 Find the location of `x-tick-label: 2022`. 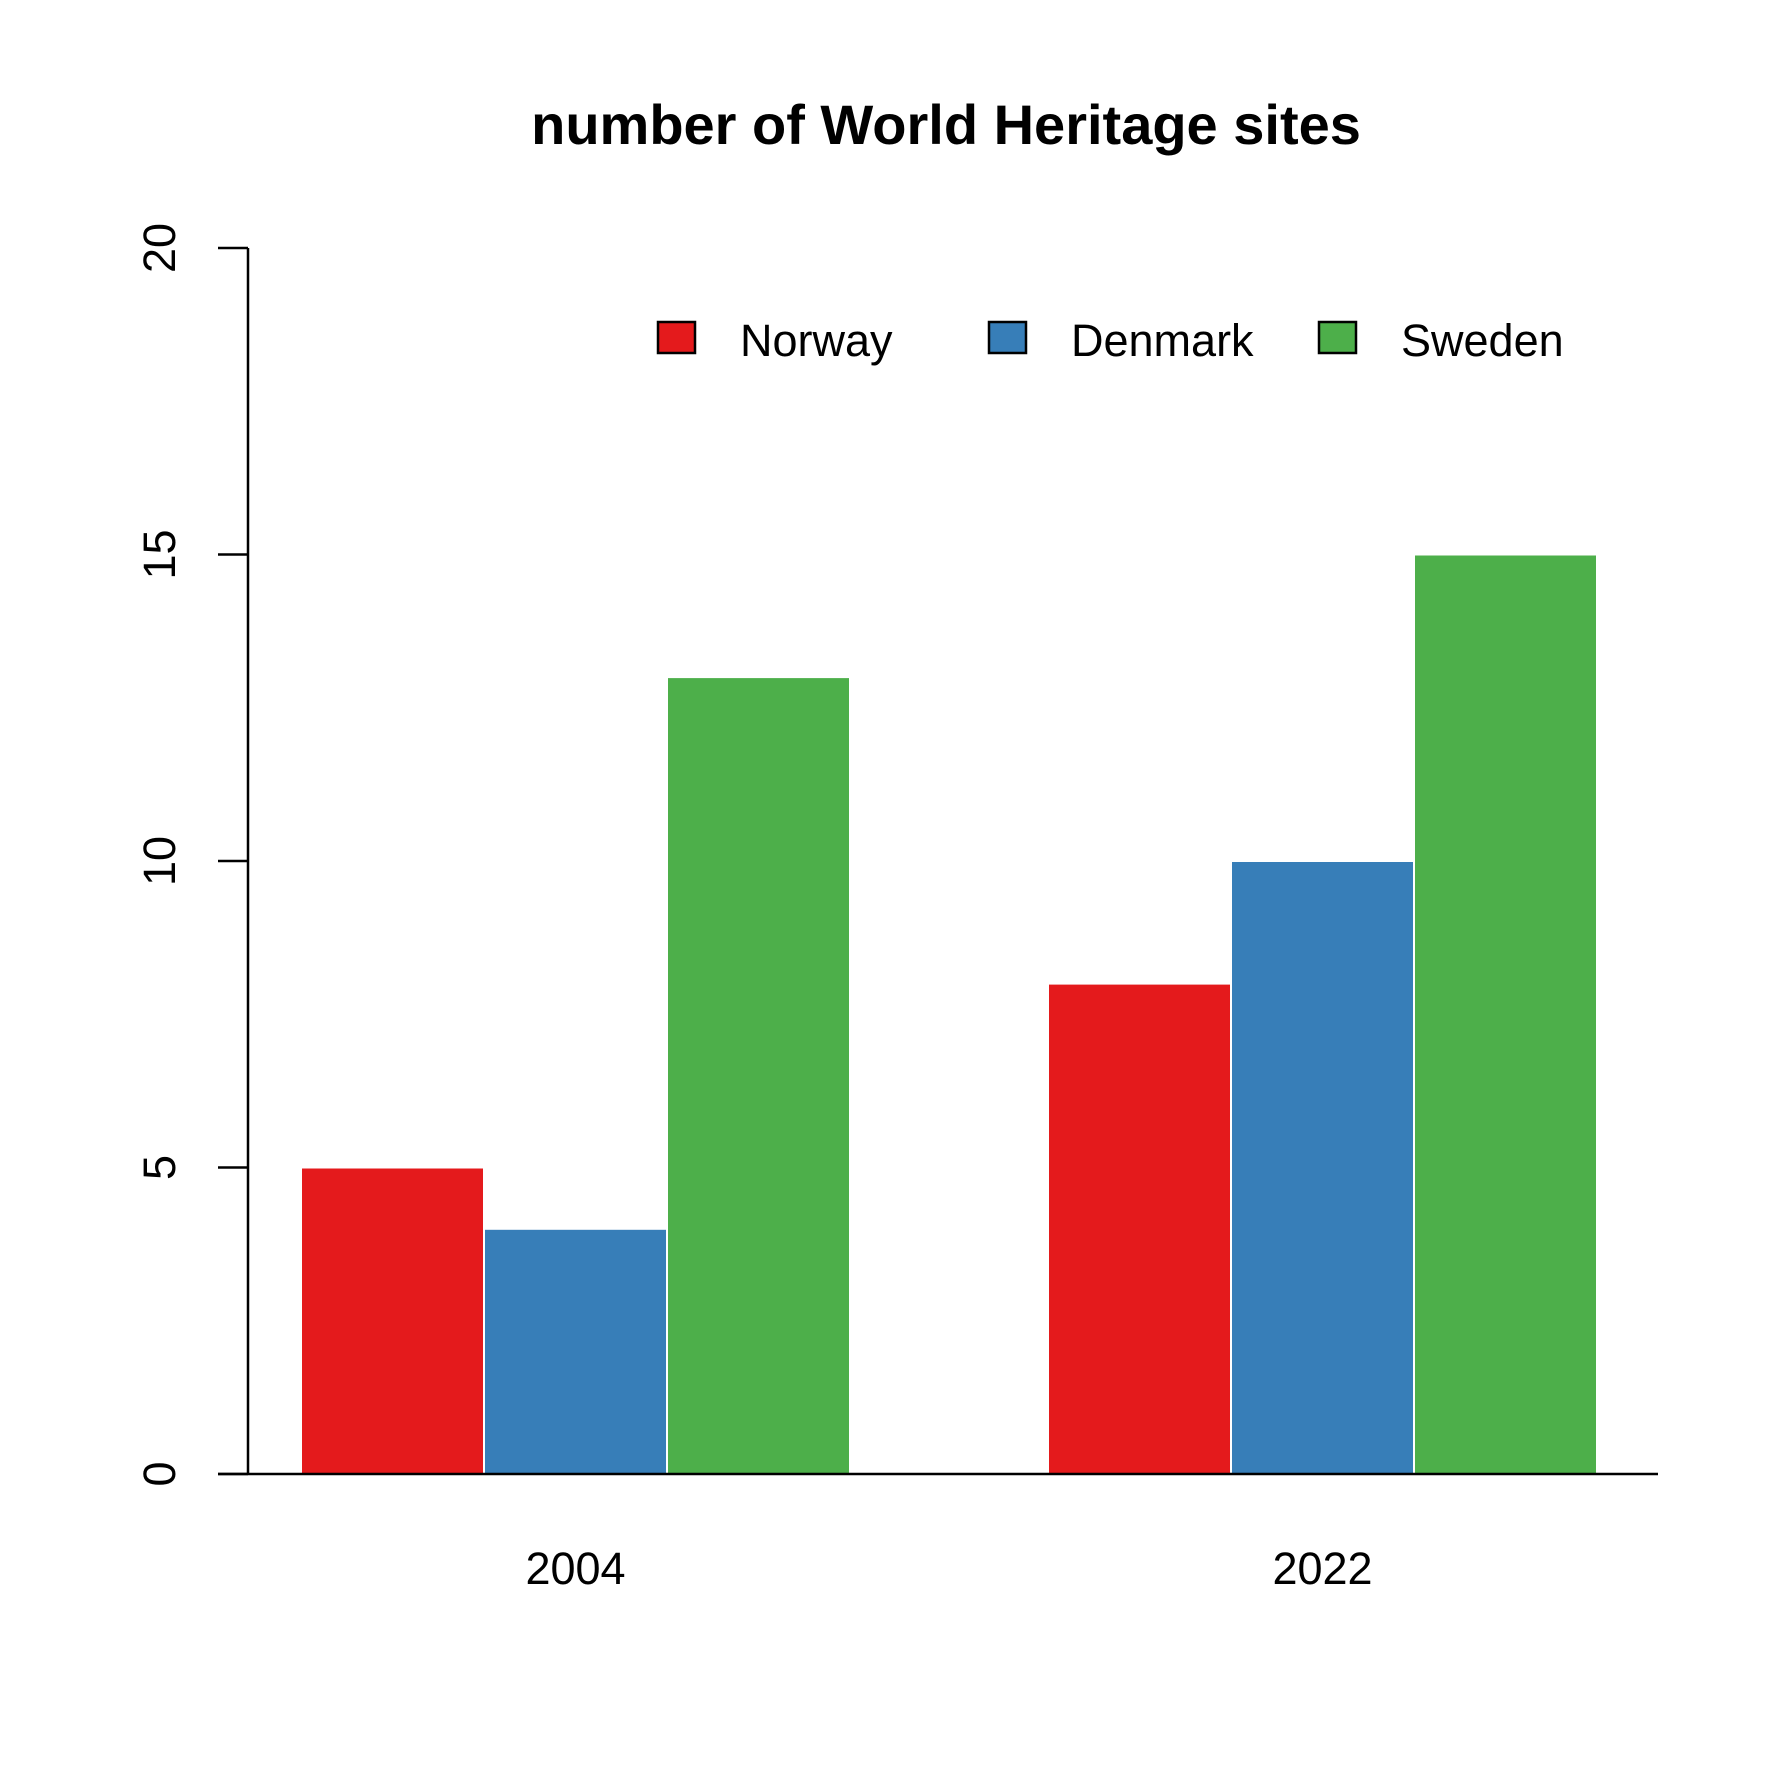

x-tick-label: 2022 is located at coordinates (1322, 1568).